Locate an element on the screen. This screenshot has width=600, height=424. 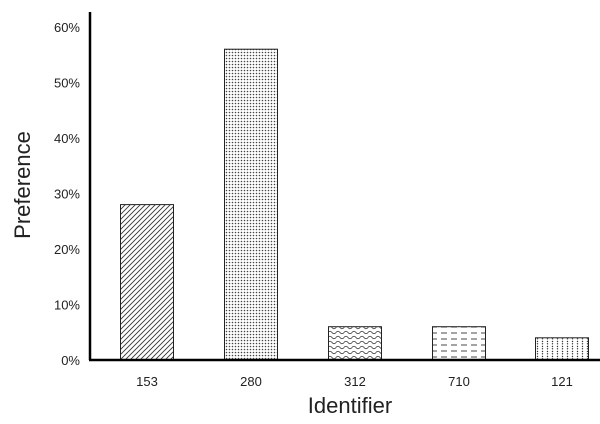
y-tick-label: 50% is located at coordinates (67, 83).